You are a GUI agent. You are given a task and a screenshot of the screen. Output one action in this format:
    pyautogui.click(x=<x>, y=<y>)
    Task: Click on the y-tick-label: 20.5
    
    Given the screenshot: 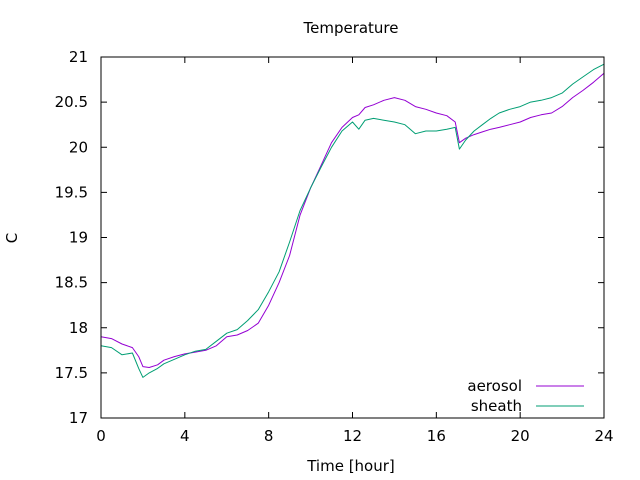 What is the action you would take?
    pyautogui.click(x=71, y=102)
    